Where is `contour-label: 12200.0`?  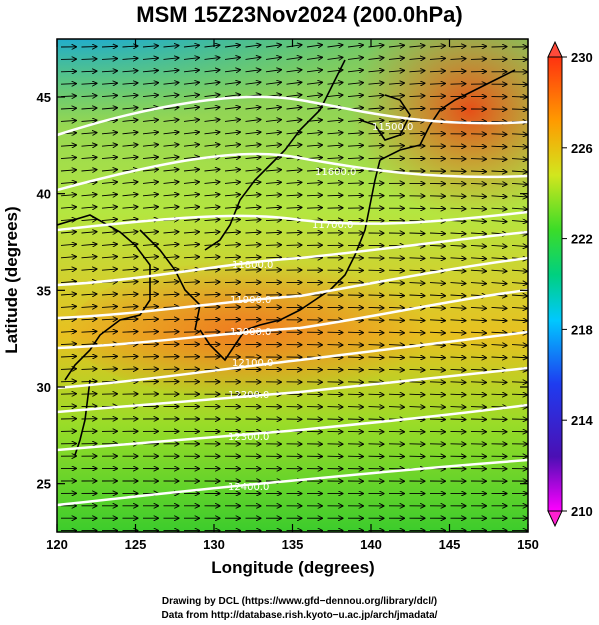
contour-label: 12200.0 is located at coordinates (248, 395).